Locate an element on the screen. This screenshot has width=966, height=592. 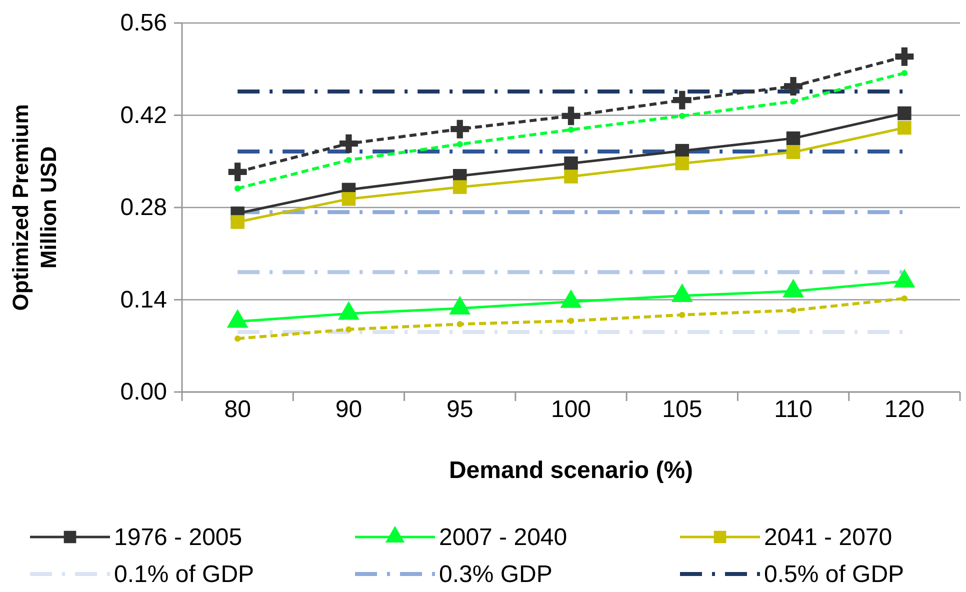
x-tick-label: 90 is located at coordinates (348, 409).